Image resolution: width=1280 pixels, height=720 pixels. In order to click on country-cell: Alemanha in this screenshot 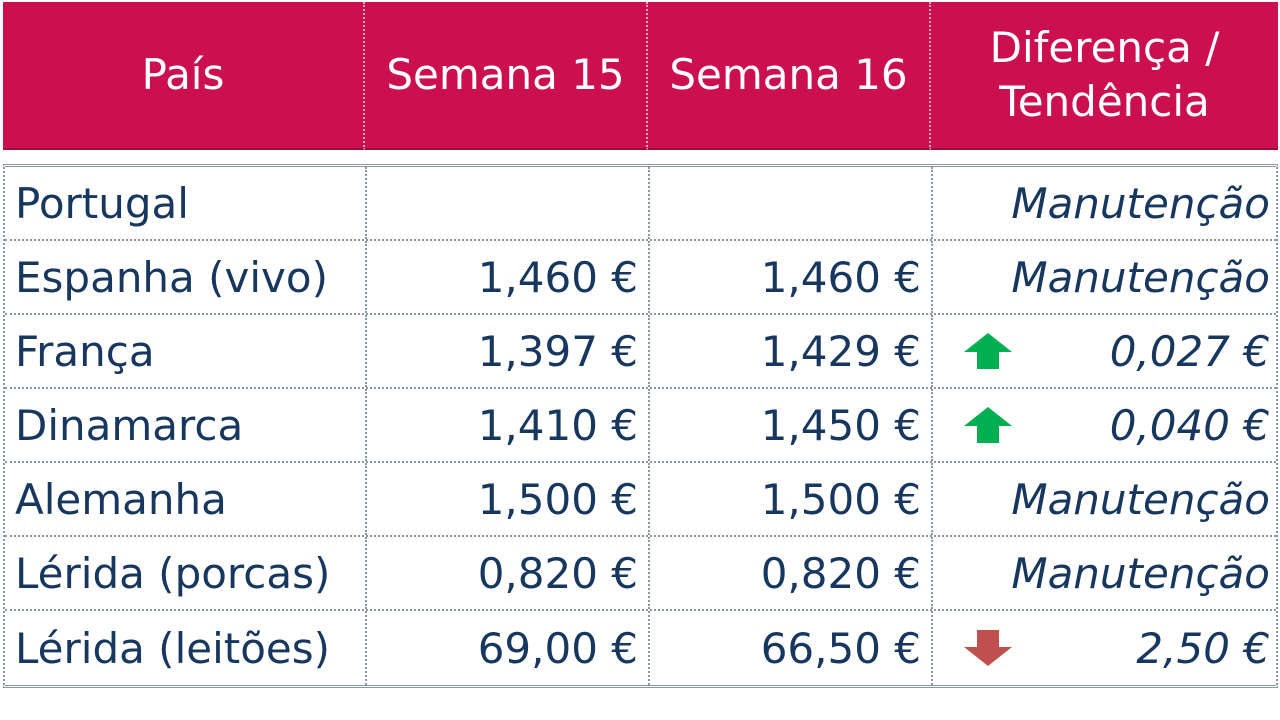, I will do `click(186, 499)`.